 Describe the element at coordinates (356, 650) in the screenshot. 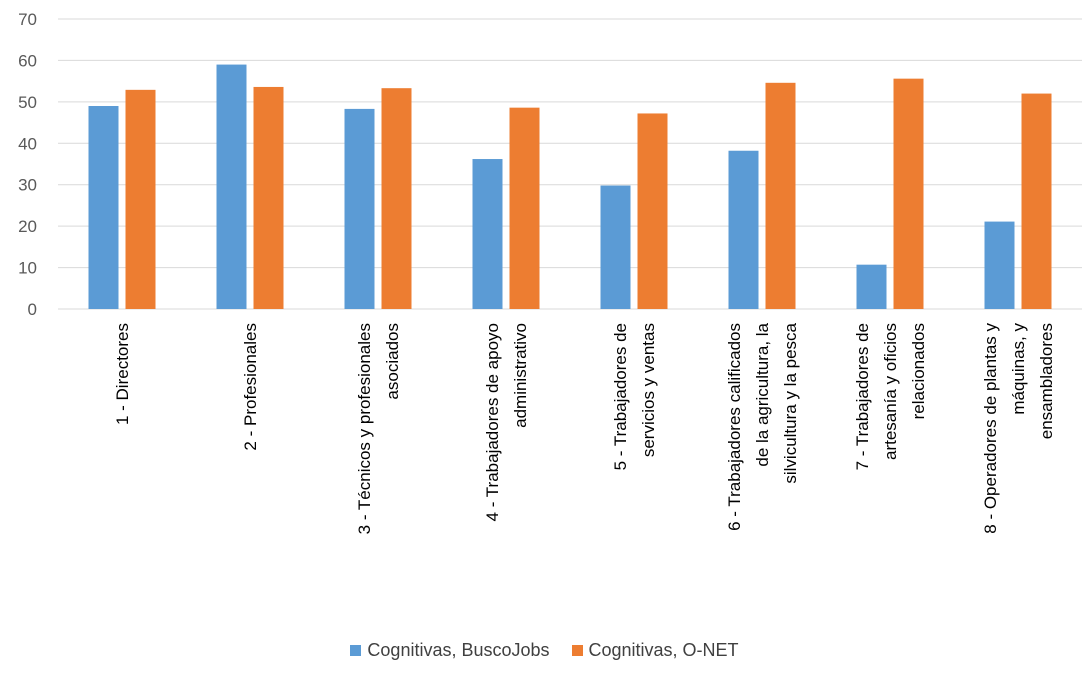

I see `legend-swatch-buscojobs` at that location.